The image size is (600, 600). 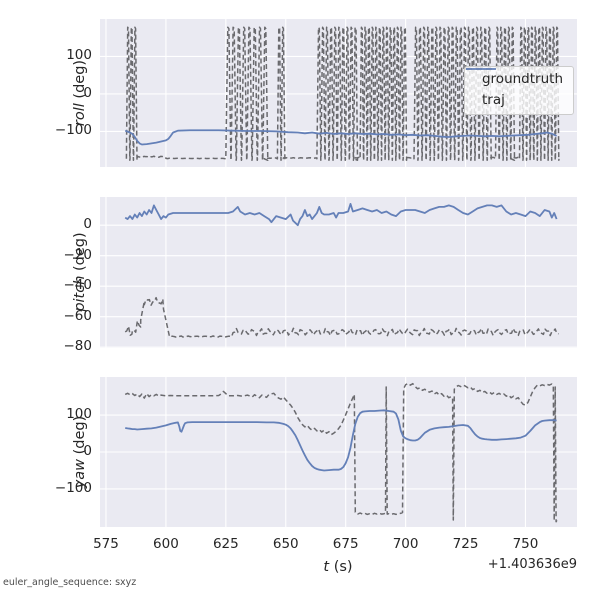 I want to click on x-tick-label: 725, so click(x=465, y=544).